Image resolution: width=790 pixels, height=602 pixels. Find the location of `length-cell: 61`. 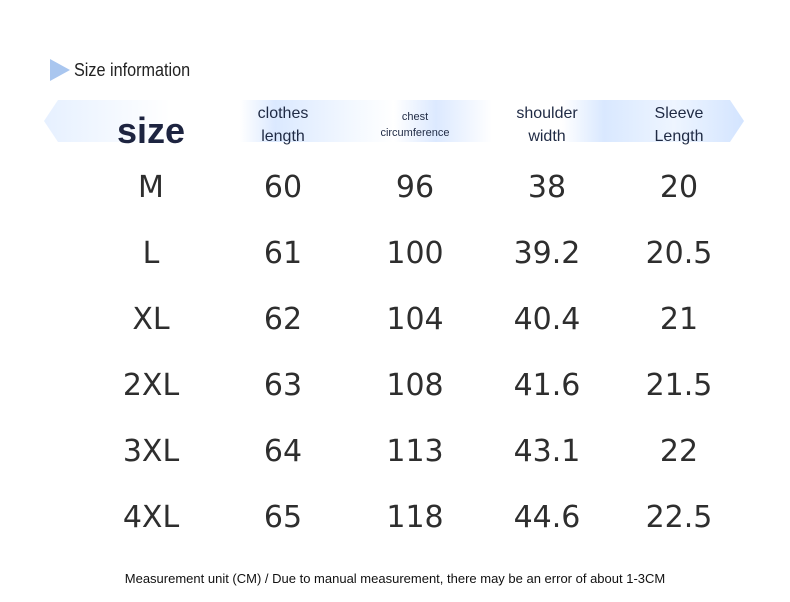

length-cell: 61 is located at coordinates (283, 253).